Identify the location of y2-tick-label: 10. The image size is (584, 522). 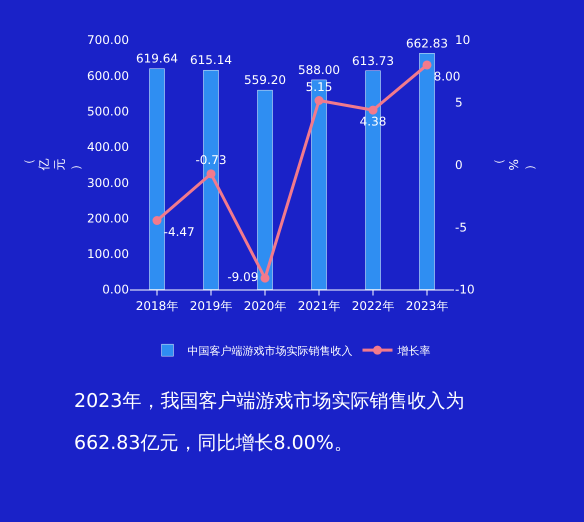
(462, 40).